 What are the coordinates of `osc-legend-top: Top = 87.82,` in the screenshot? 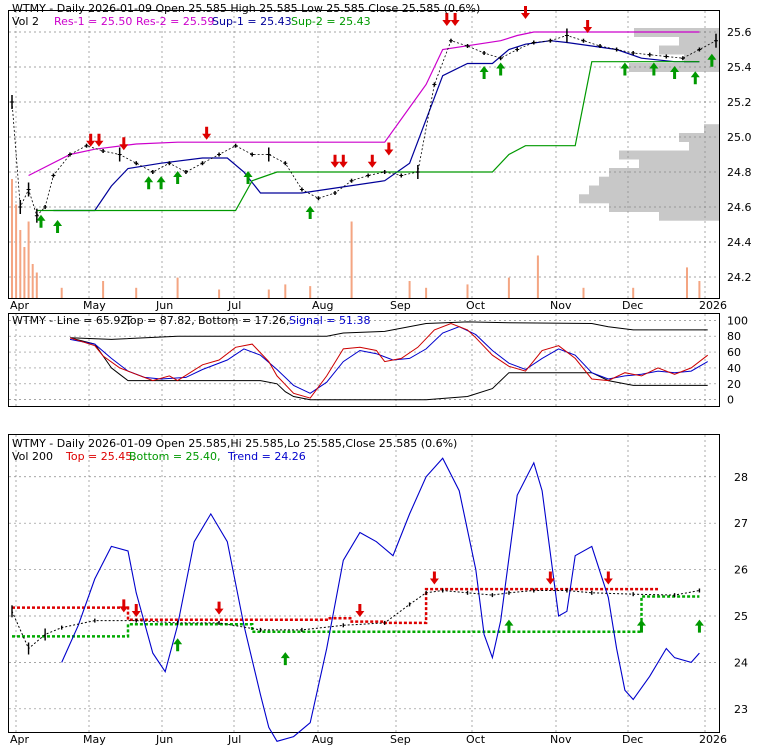 It's located at (159, 320).